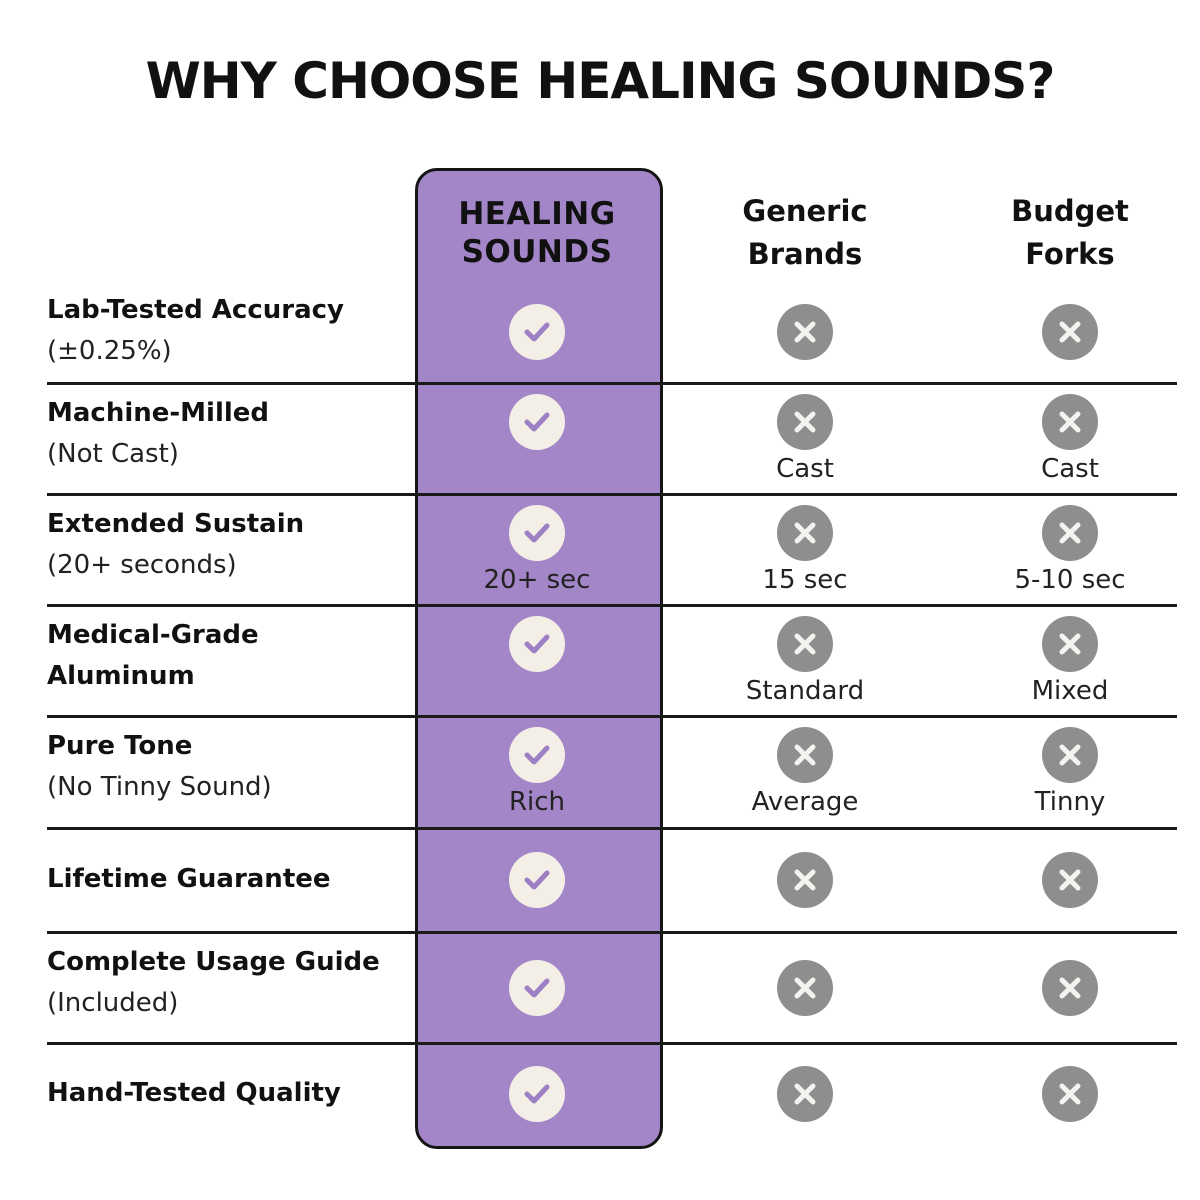  Describe the element at coordinates (109, 351) in the screenshot. I see `feature-subtext: (±0.25%)` at that location.